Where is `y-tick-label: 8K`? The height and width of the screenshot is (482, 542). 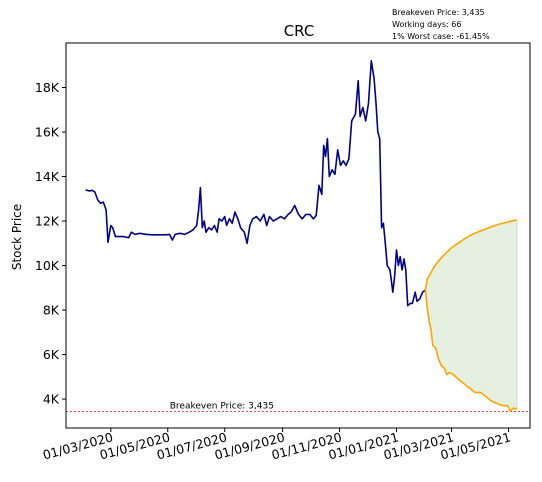 y-tick-label: 8K is located at coordinates (51, 310).